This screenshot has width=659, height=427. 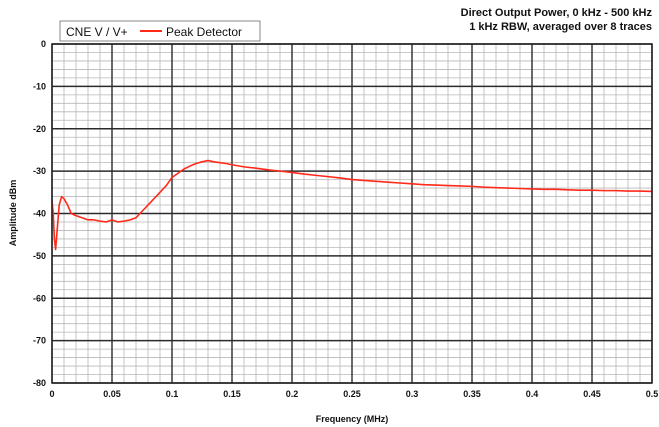 I want to click on x-tick-label: 0.1, so click(x=172, y=394).